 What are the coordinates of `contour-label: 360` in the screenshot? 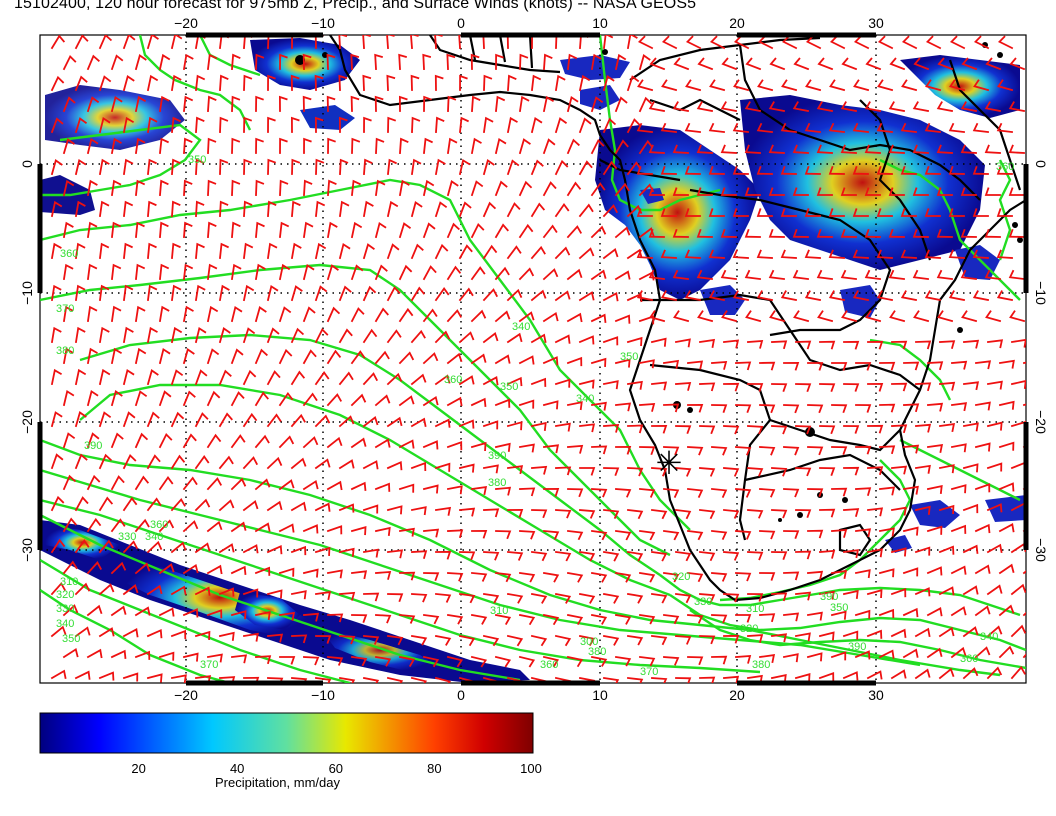 It's located at (1005, 167).